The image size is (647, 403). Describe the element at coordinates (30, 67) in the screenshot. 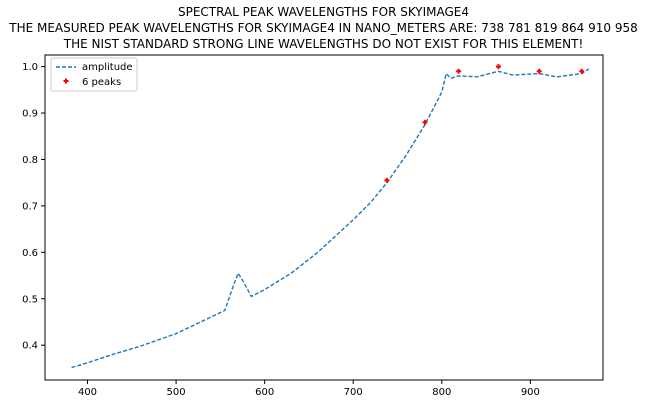

I see `y-tick-label: 1.0` at that location.